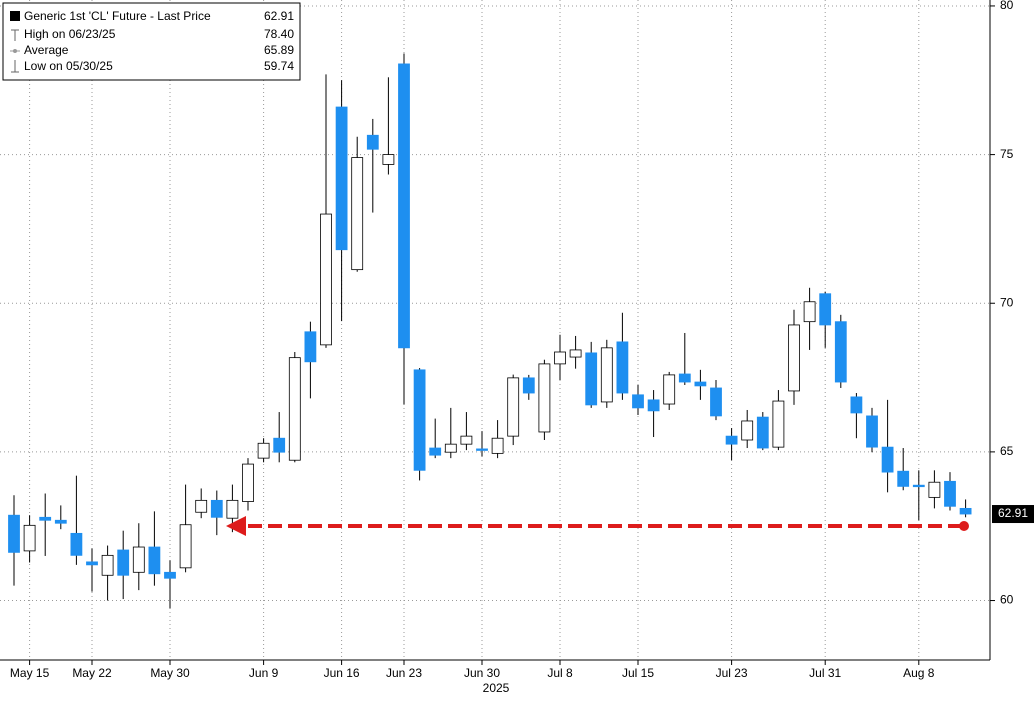 The height and width of the screenshot is (701, 1034). I want to click on y-tick-label: 75, so click(1007, 154).